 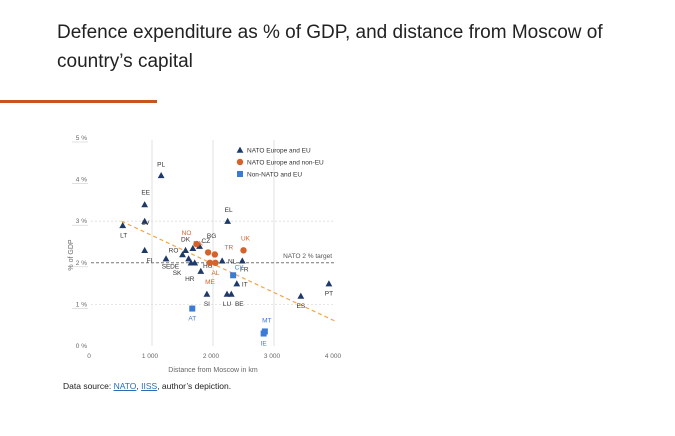 I want to click on point-label-es: ES, so click(x=301, y=306).